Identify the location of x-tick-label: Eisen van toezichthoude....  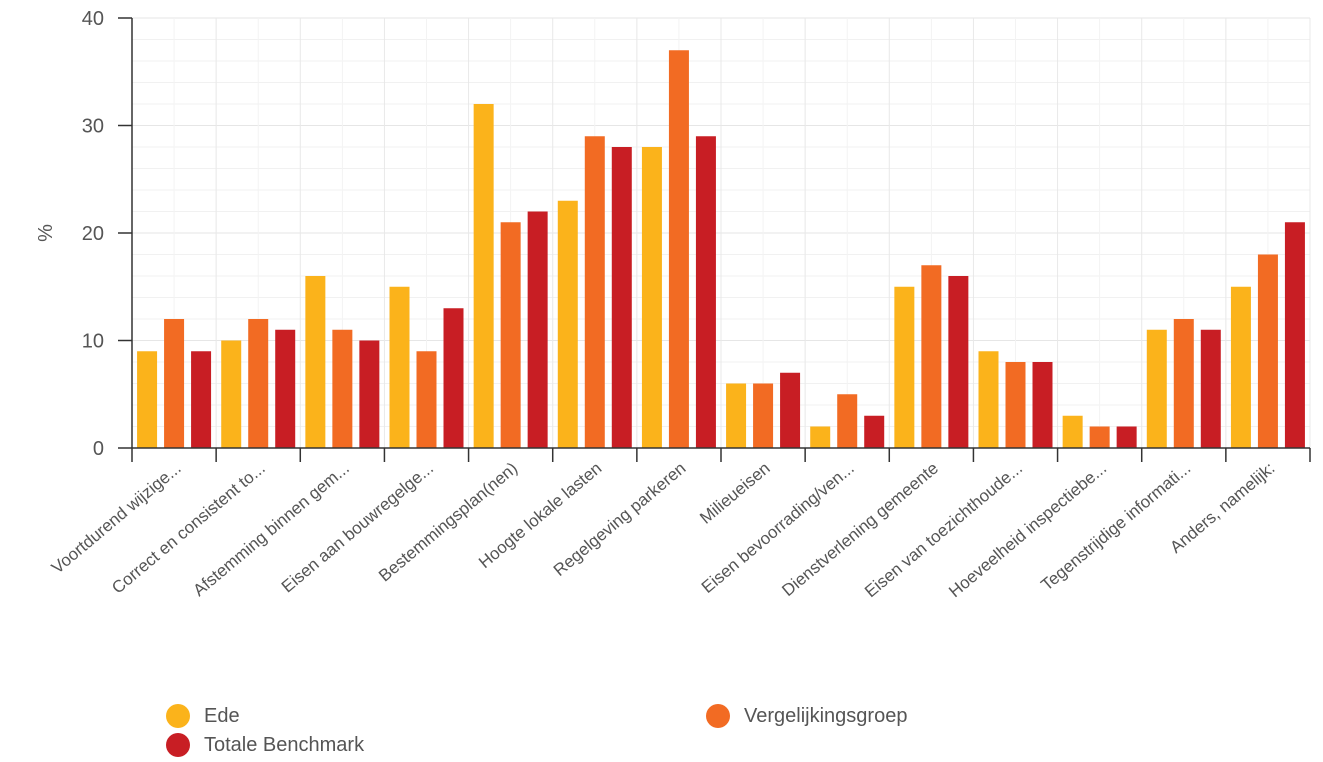
(943, 530).